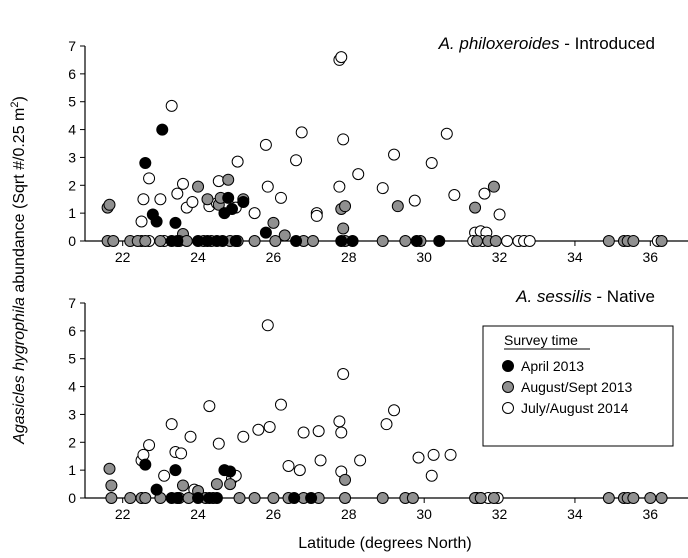  What do you see at coordinates (607, 43) in the screenshot?
I see `panel-title-rest: - Introduced` at bounding box center [607, 43].